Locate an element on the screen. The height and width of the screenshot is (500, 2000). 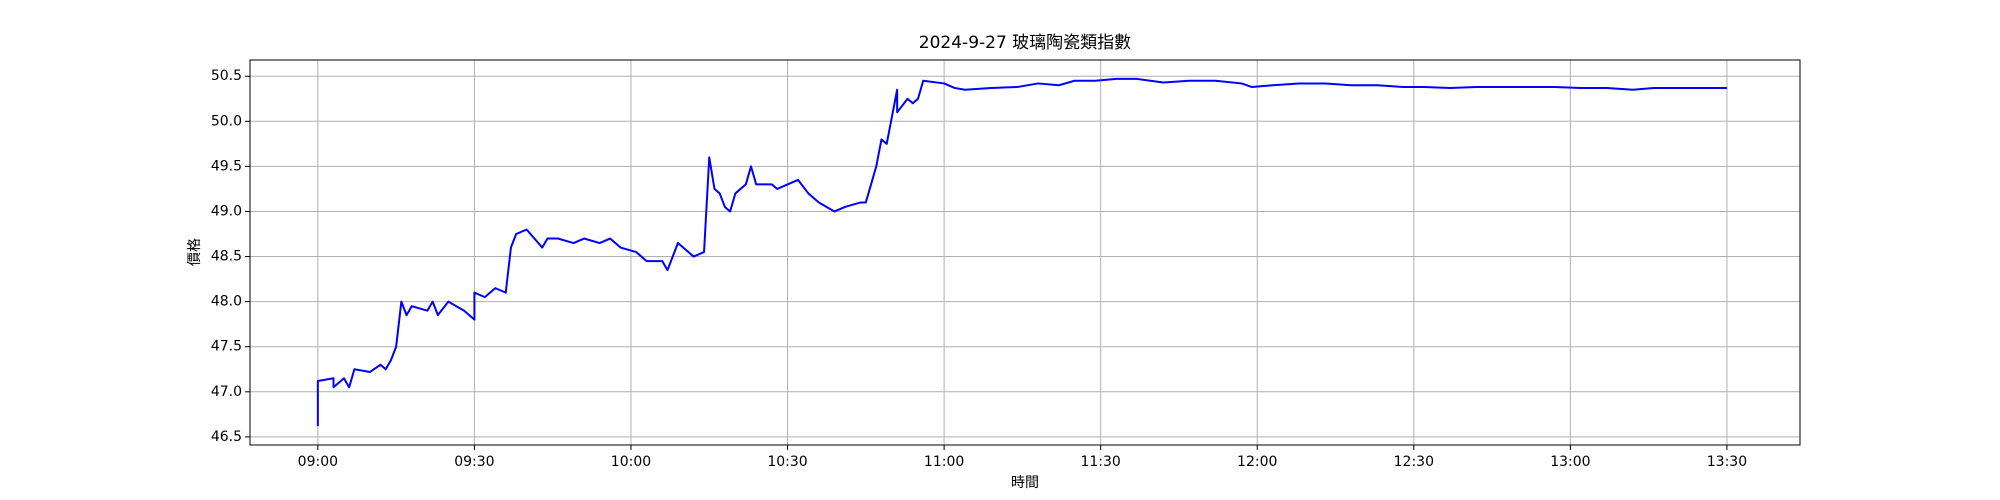
x-tick-label: 10:00 is located at coordinates (631, 462).